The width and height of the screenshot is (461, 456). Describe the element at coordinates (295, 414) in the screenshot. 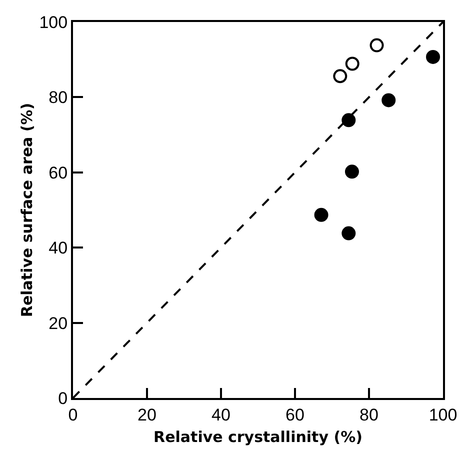

I see `x-tick-label: 60` at that location.